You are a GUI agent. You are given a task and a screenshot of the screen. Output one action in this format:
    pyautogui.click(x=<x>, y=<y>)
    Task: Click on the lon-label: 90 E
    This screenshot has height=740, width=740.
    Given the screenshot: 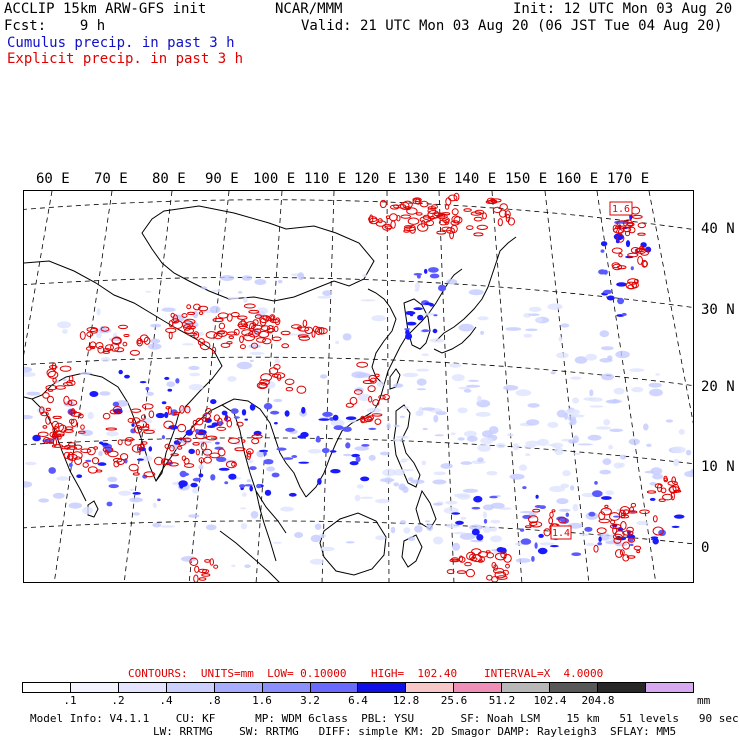 What is the action you would take?
    pyautogui.click(x=222, y=179)
    